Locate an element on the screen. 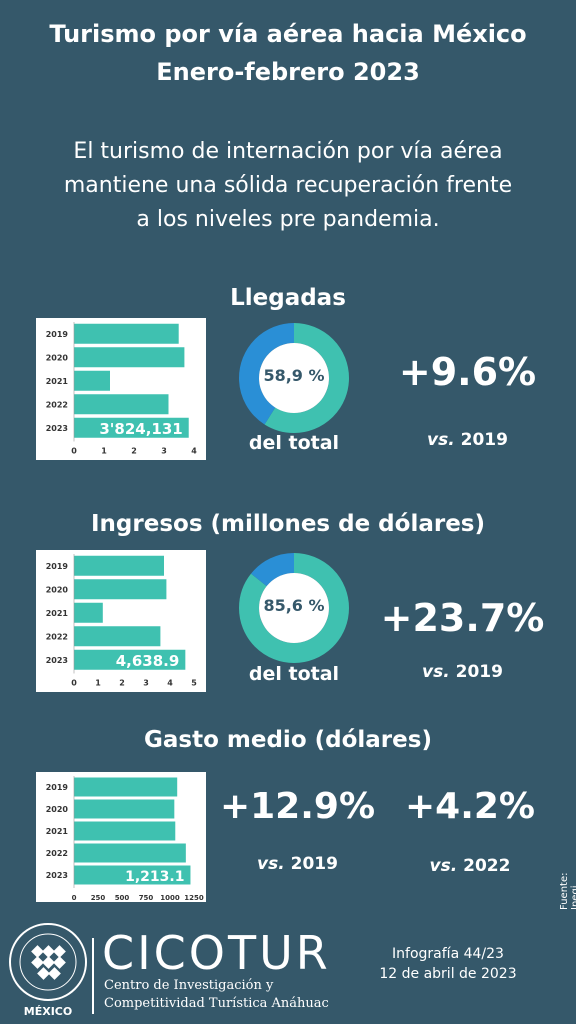  x-tick-label: 1250 is located at coordinates (194, 898).